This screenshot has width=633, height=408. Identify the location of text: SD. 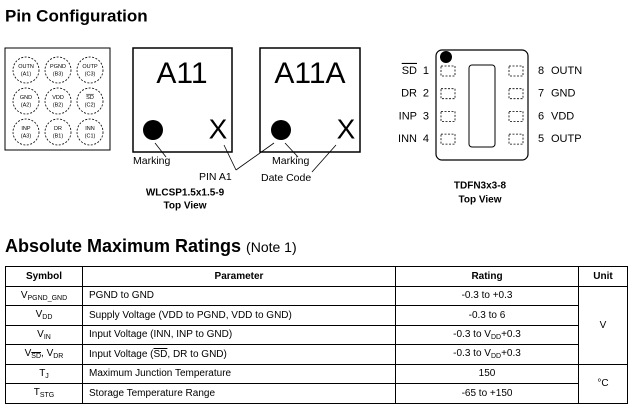
(160, 354).